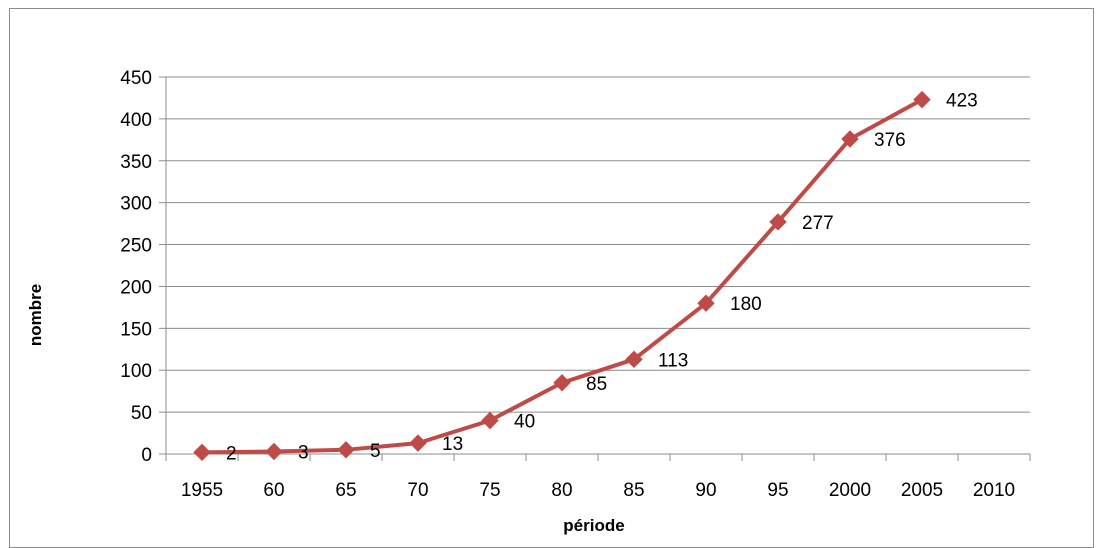 The image size is (1105, 548). What do you see at coordinates (231, 453) in the screenshot?
I see `data-label: 2` at bounding box center [231, 453].